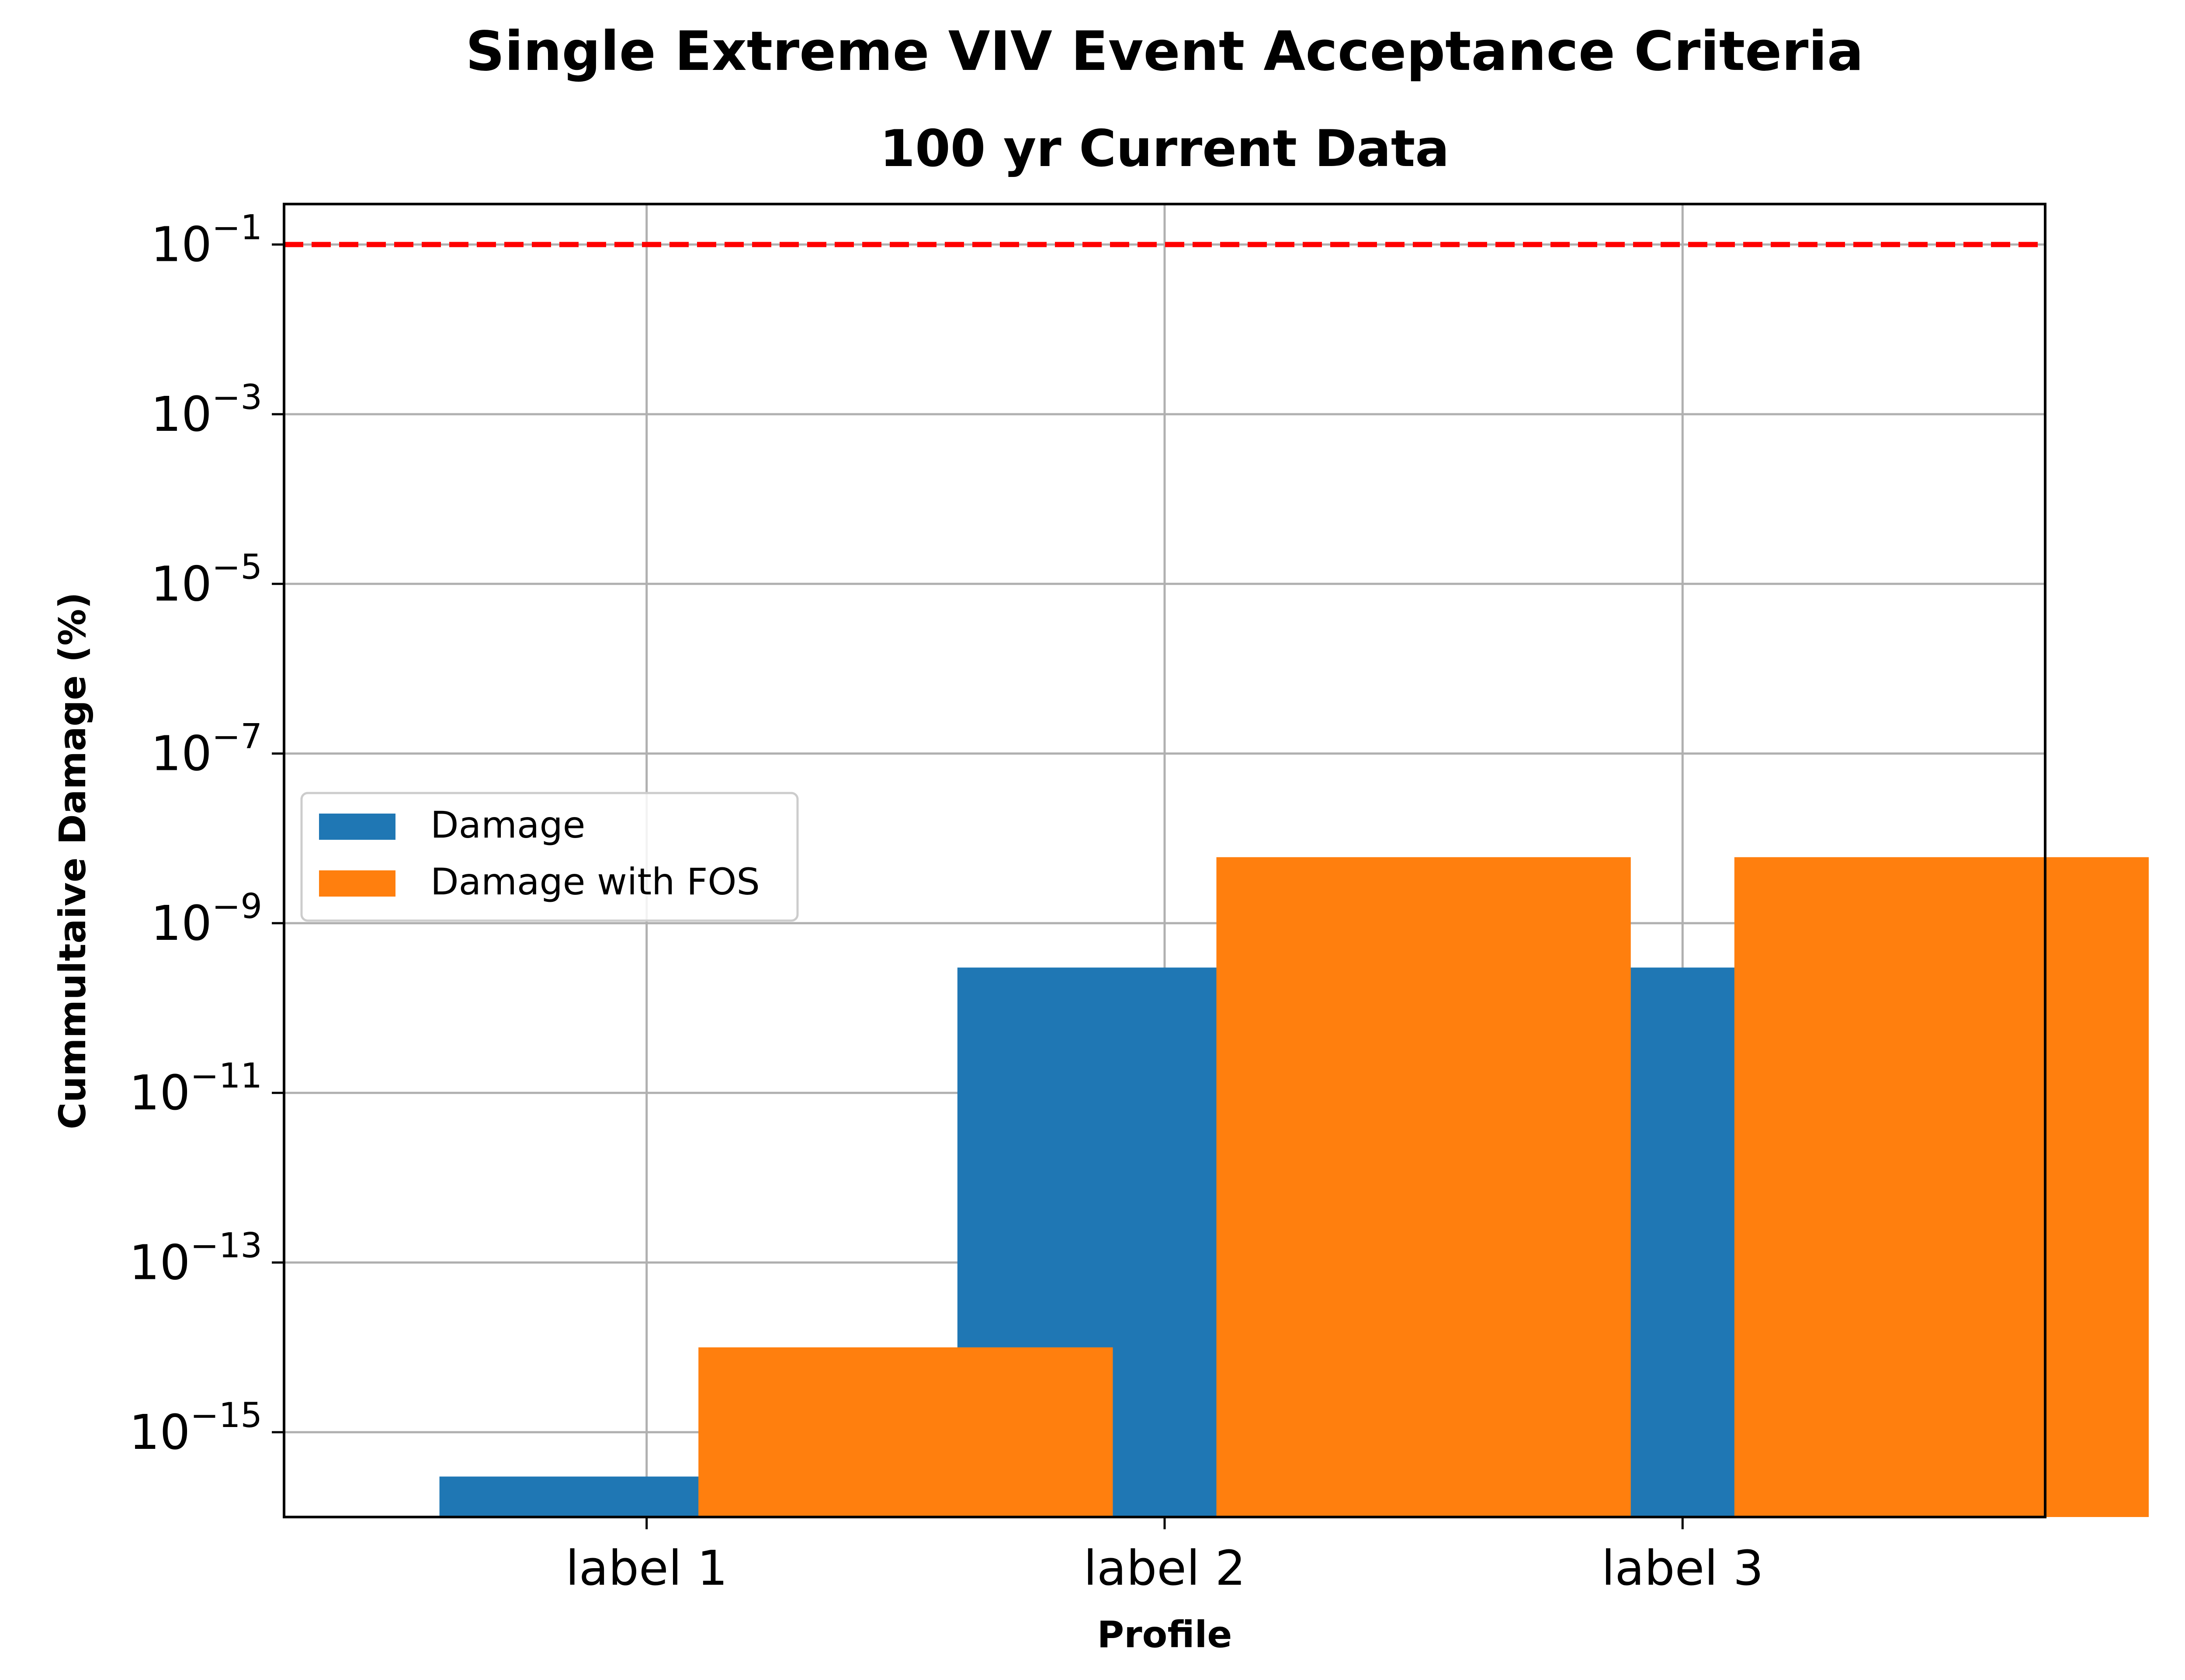 Image resolution: width=2185 pixels, height=1680 pixels. What do you see at coordinates (595, 882) in the screenshot?
I see `legend-label: Damage with FOS` at bounding box center [595, 882].